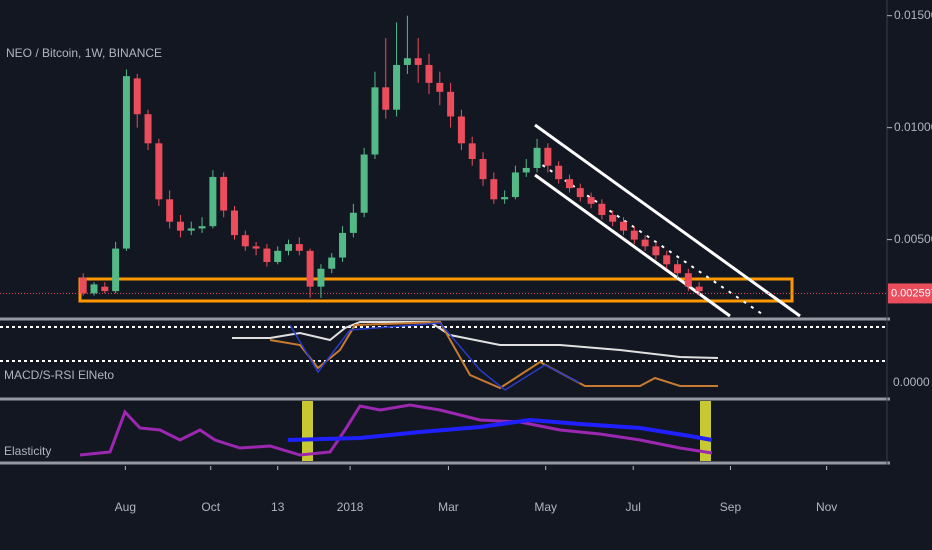  Describe the element at coordinates (545, 507) in the screenshot. I see `x-tick-label: May` at that location.